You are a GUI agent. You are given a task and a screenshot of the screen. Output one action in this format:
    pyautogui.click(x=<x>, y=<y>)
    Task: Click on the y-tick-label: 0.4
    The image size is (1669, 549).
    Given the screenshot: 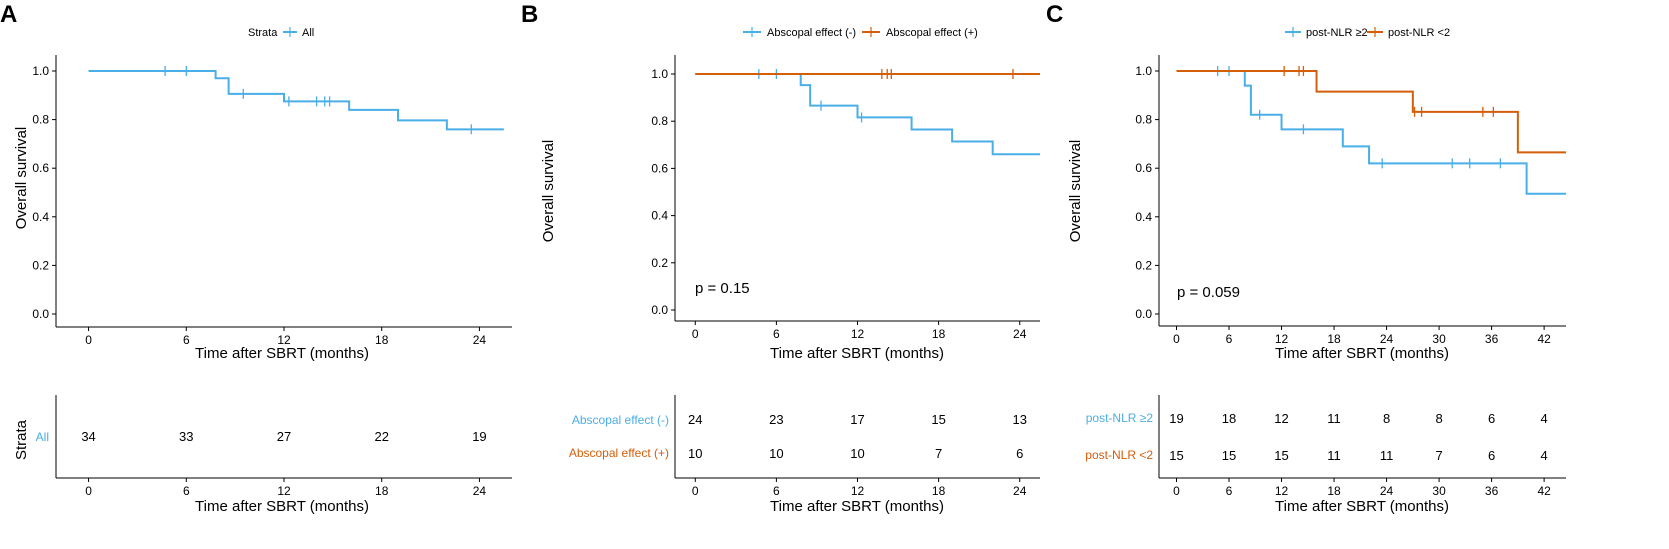 What is the action you would take?
    pyautogui.click(x=40, y=217)
    